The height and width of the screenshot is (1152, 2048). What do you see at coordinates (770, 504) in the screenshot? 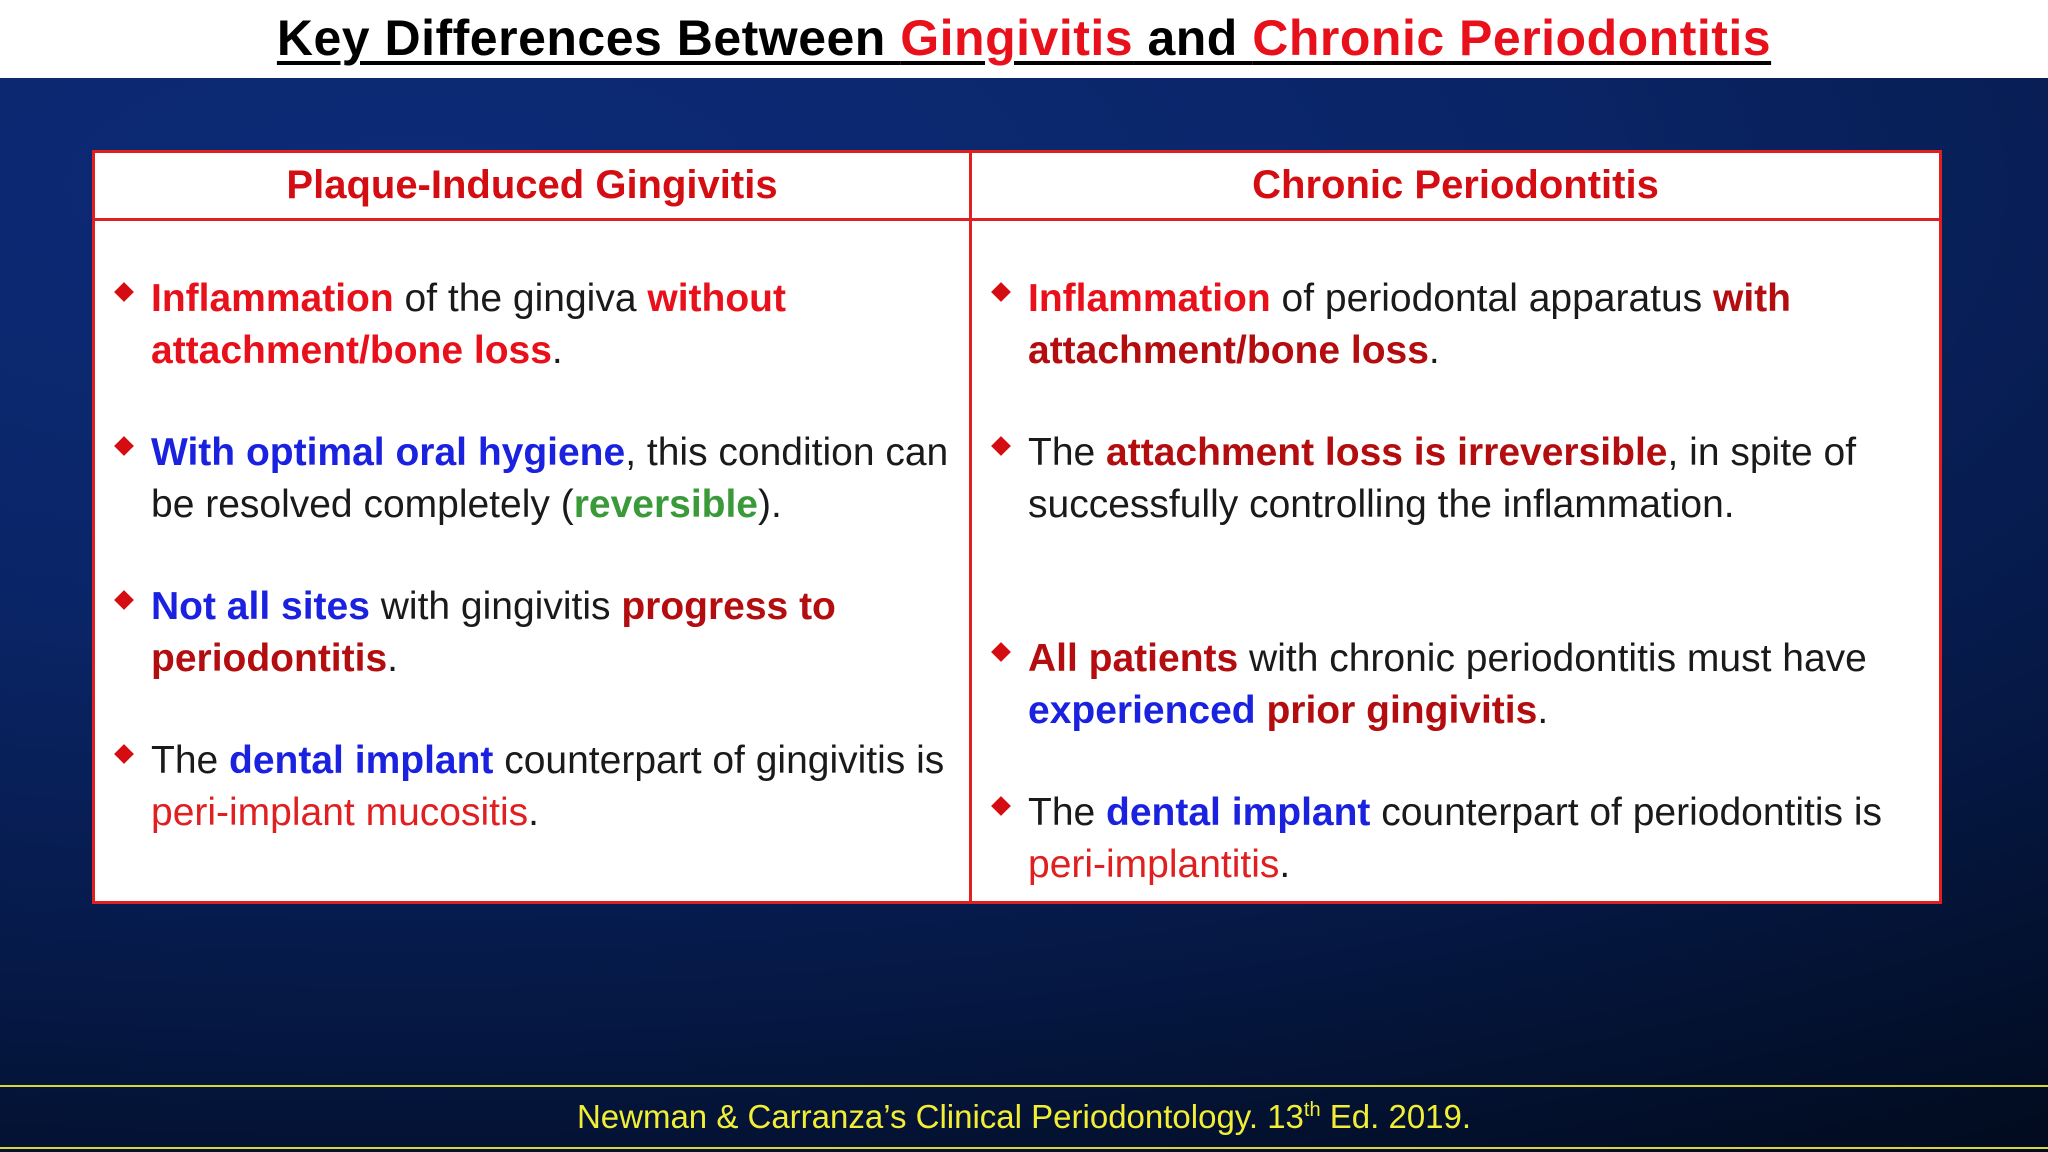
I see `body-text: ).` at bounding box center [770, 504].